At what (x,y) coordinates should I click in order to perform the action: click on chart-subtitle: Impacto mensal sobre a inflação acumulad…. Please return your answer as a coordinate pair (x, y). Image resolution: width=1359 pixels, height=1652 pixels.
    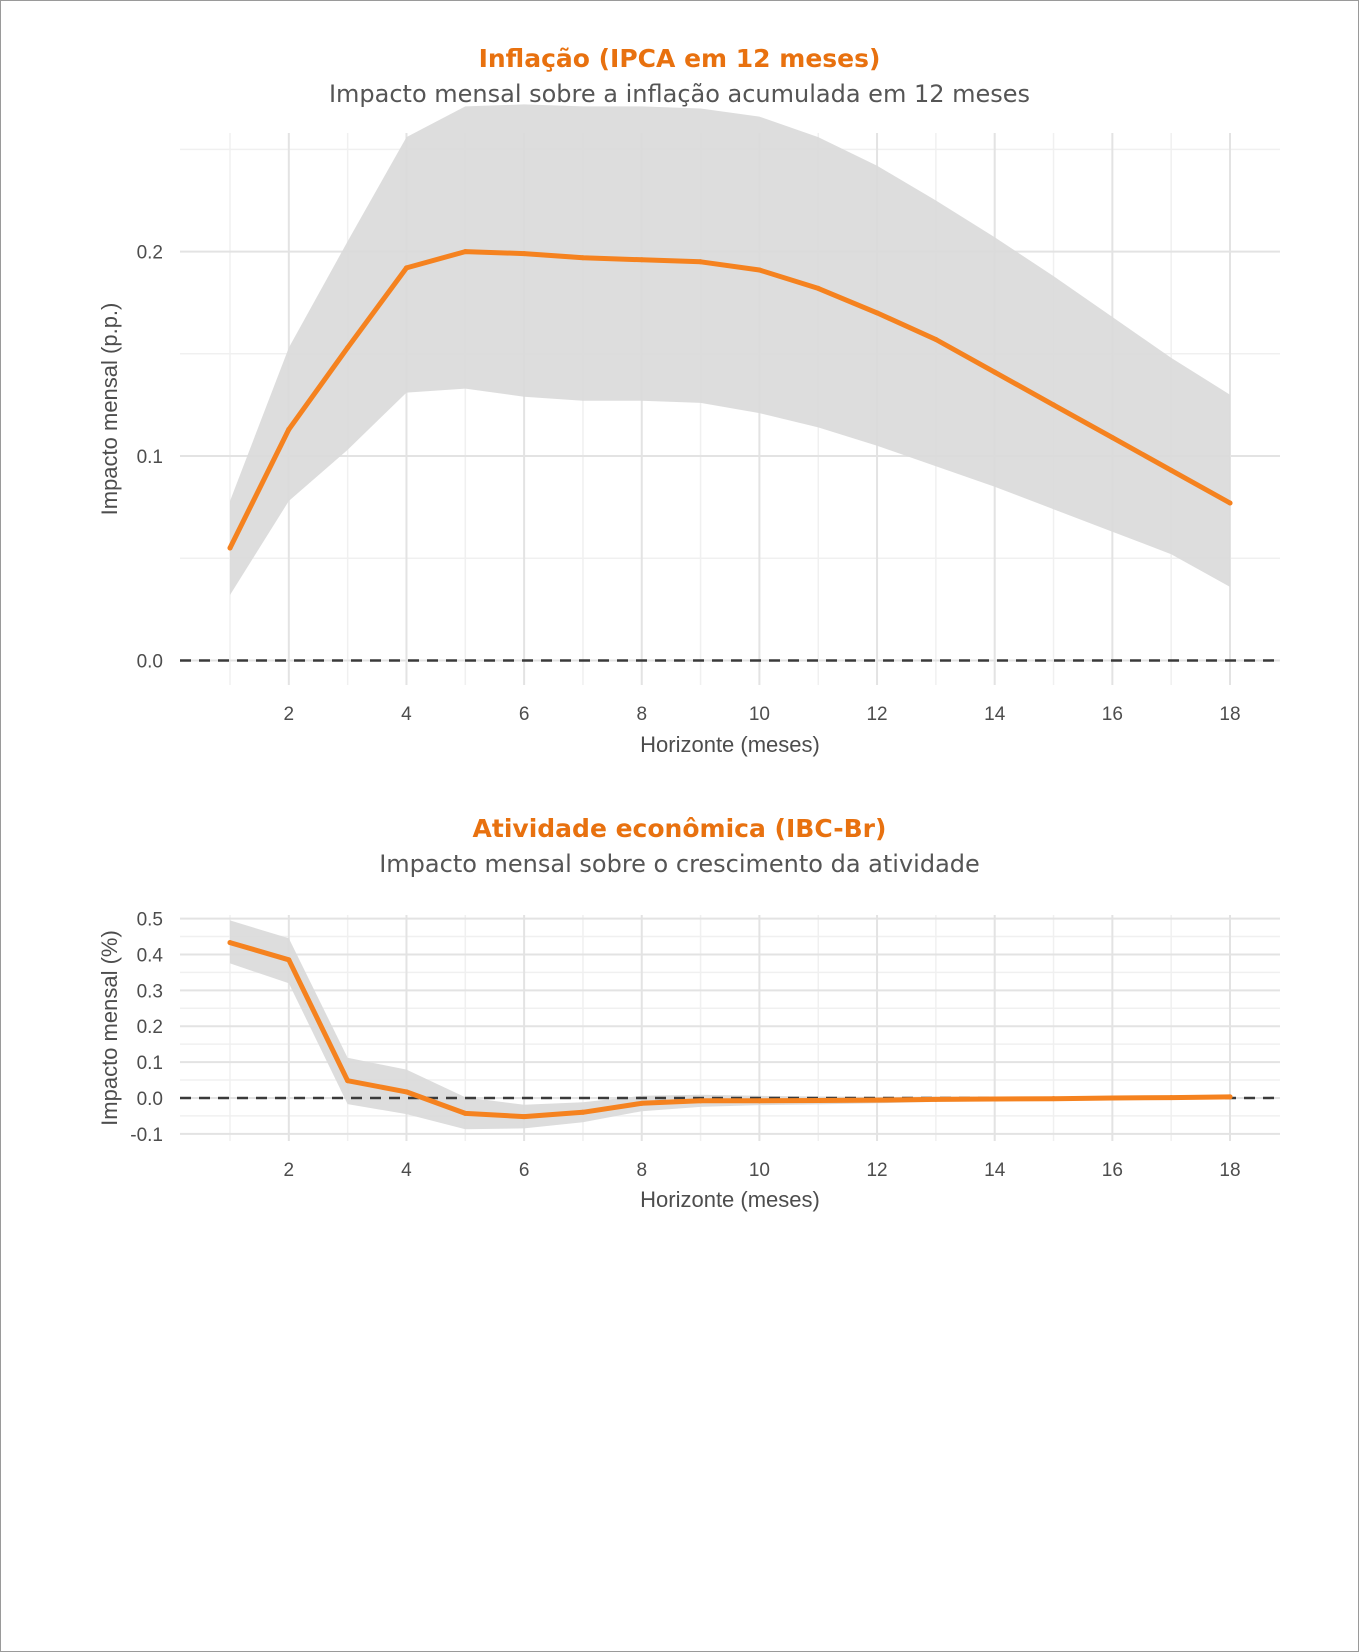
    Looking at the image, I should click on (679, 94).